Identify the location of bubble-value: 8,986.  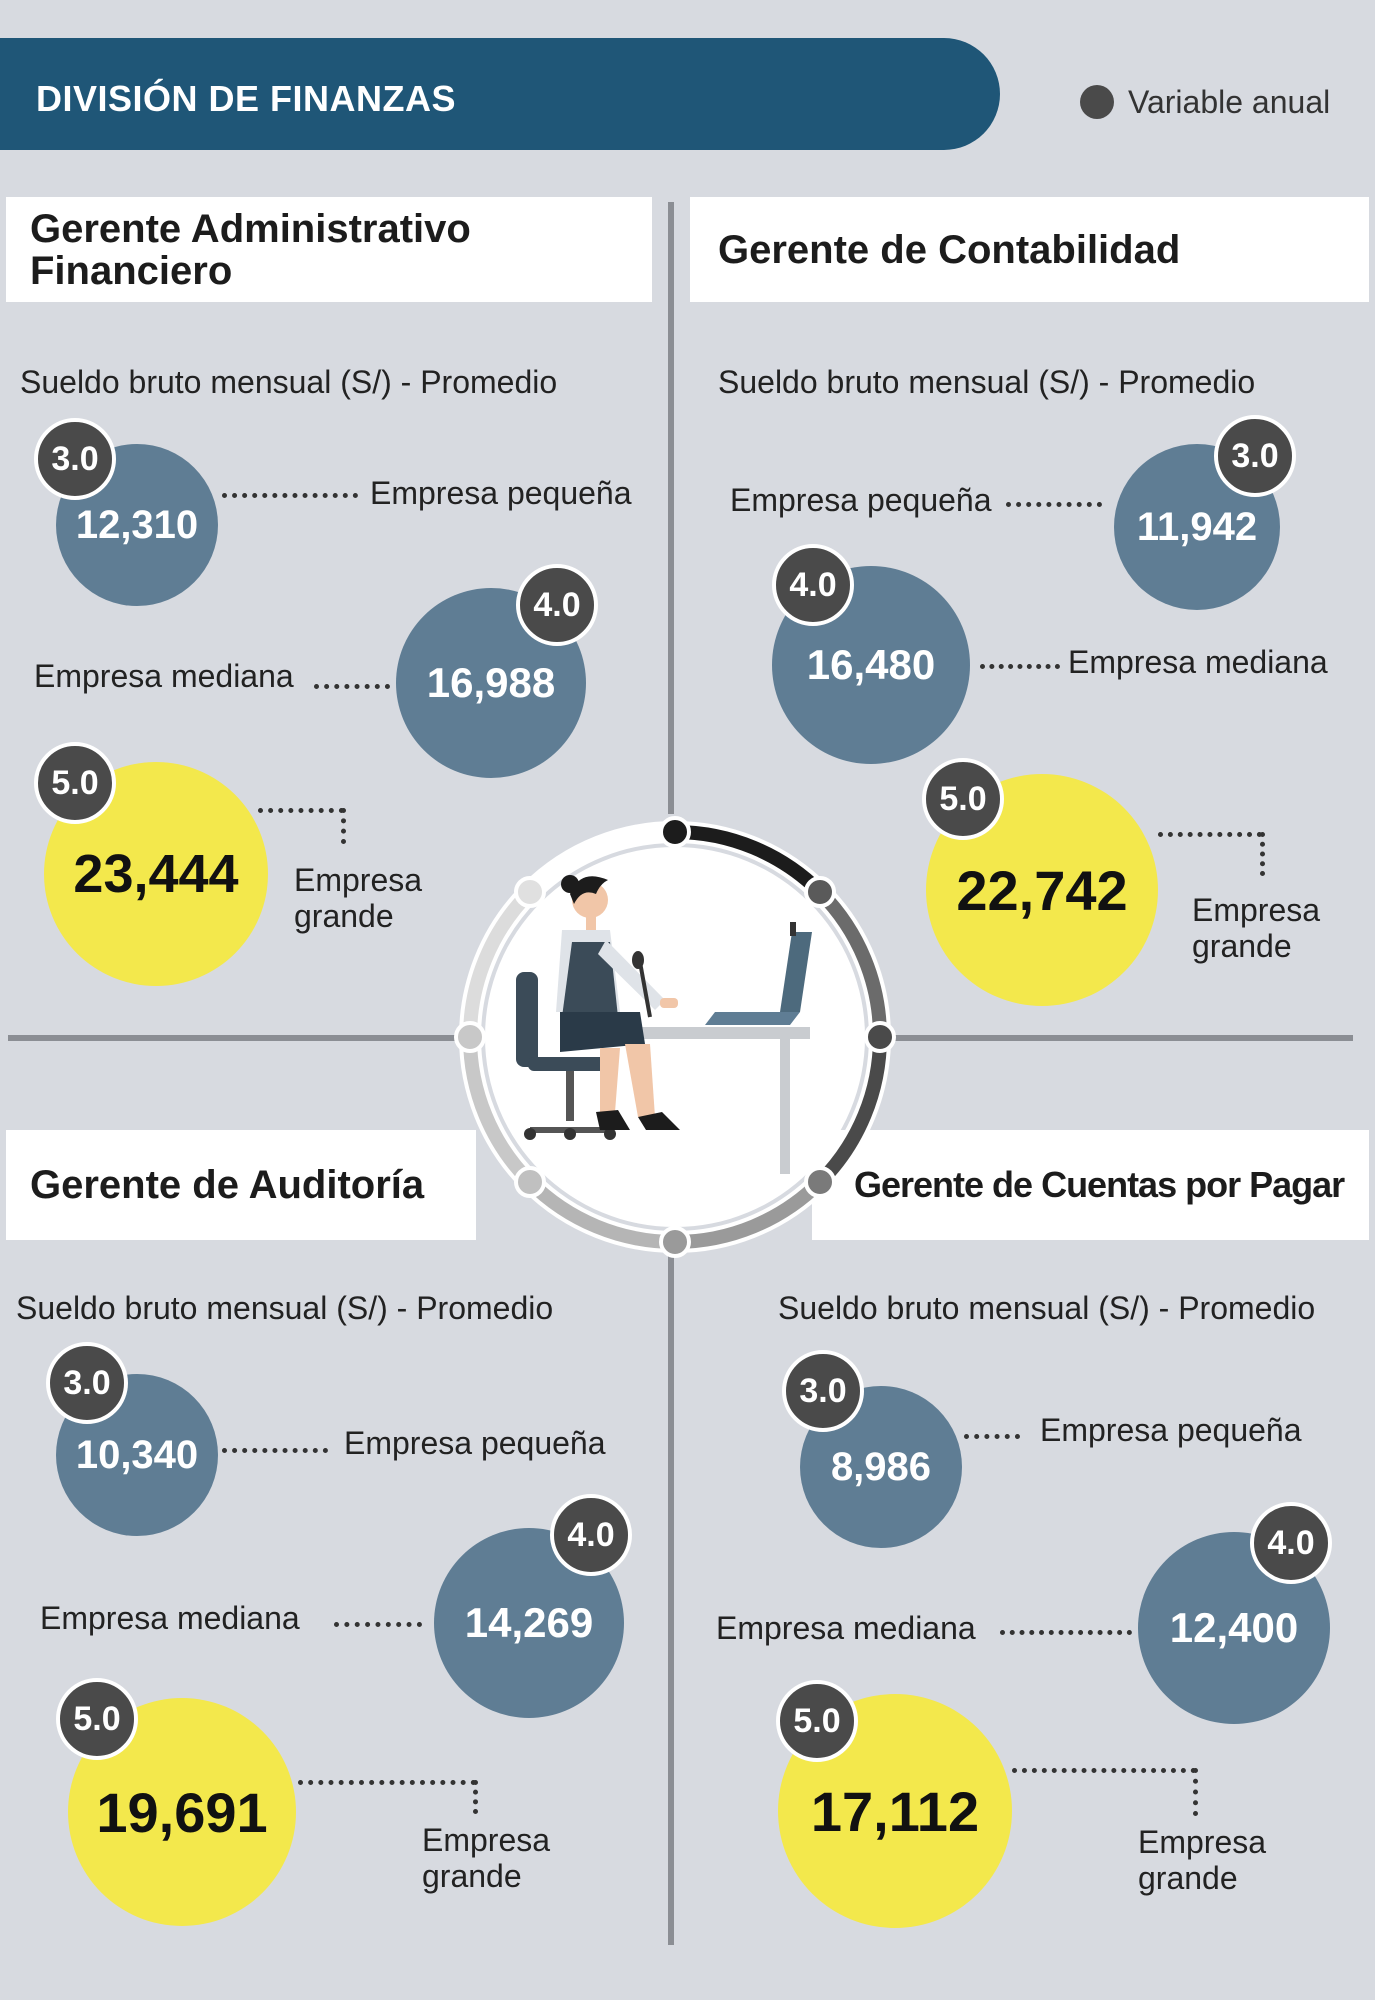
(881, 1466).